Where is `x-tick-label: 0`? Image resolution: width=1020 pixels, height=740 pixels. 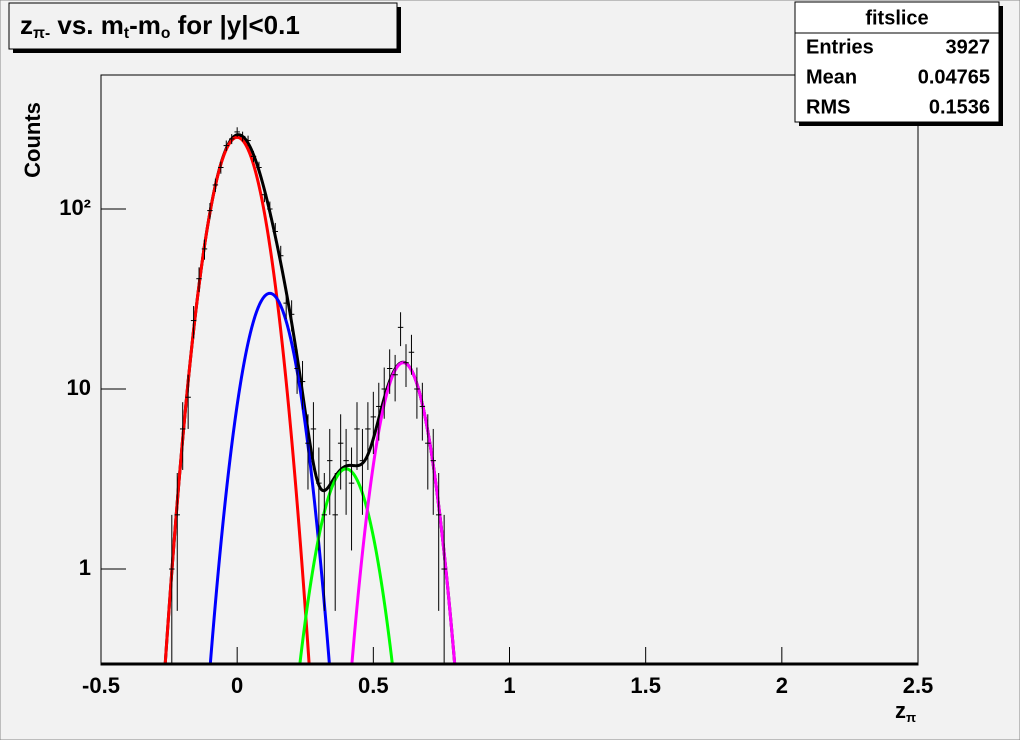 x-tick-label: 0 is located at coordinates (237, 685).